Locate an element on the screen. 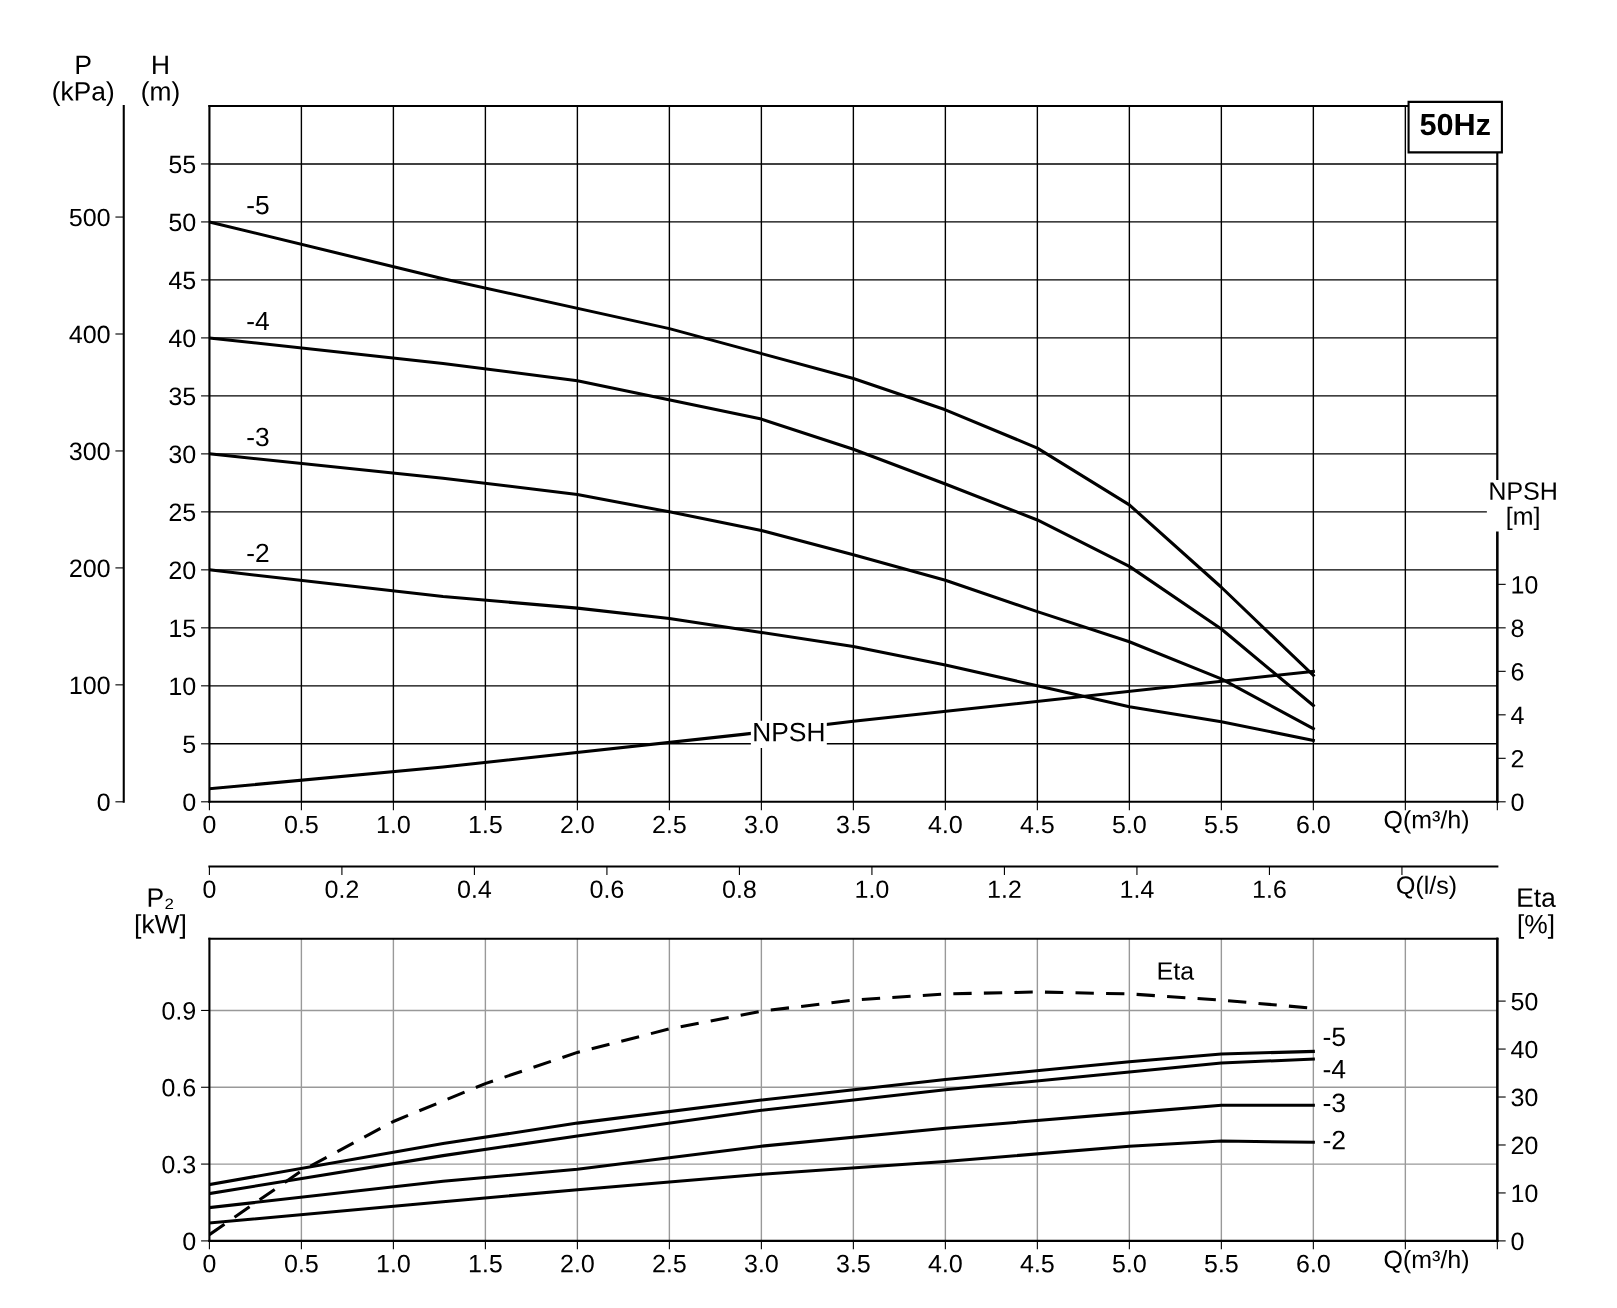 The image size is (1617, 1308). series-label: Eta is located at coordinates (1176, 971).